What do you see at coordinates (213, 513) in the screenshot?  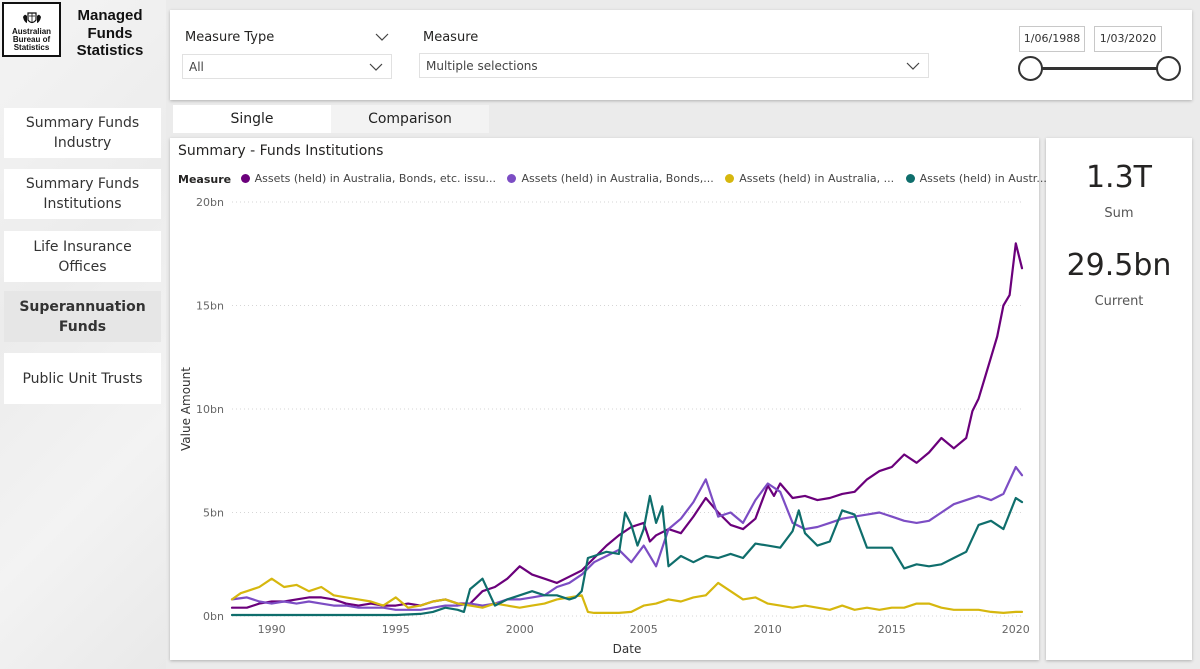 I see `y-tick-label: 5bn` at bounding box center [213, 513].